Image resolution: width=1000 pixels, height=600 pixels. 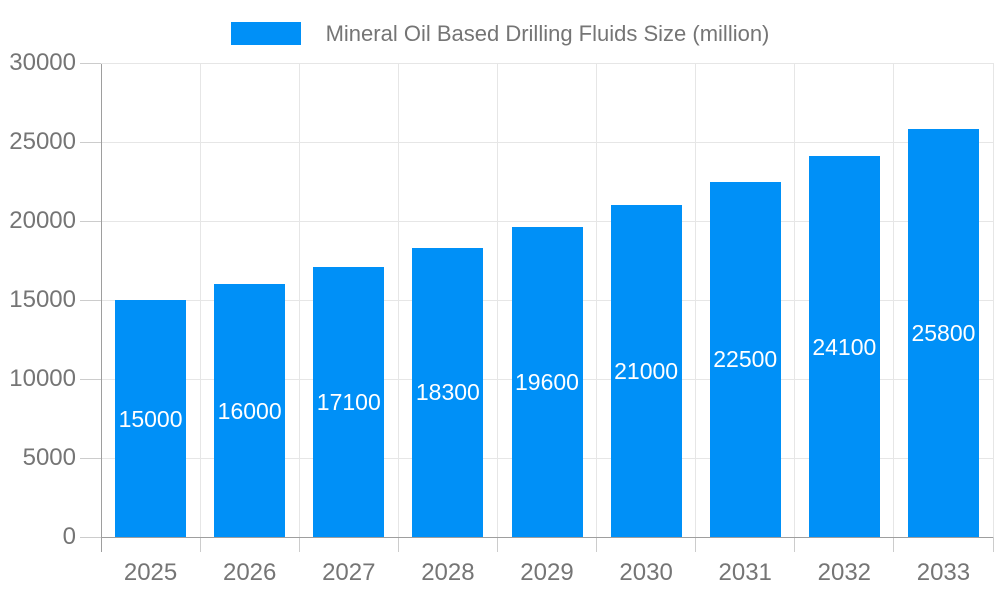 I want to click on x-axis-tick-label: 2028, so click(x=448, y=572).